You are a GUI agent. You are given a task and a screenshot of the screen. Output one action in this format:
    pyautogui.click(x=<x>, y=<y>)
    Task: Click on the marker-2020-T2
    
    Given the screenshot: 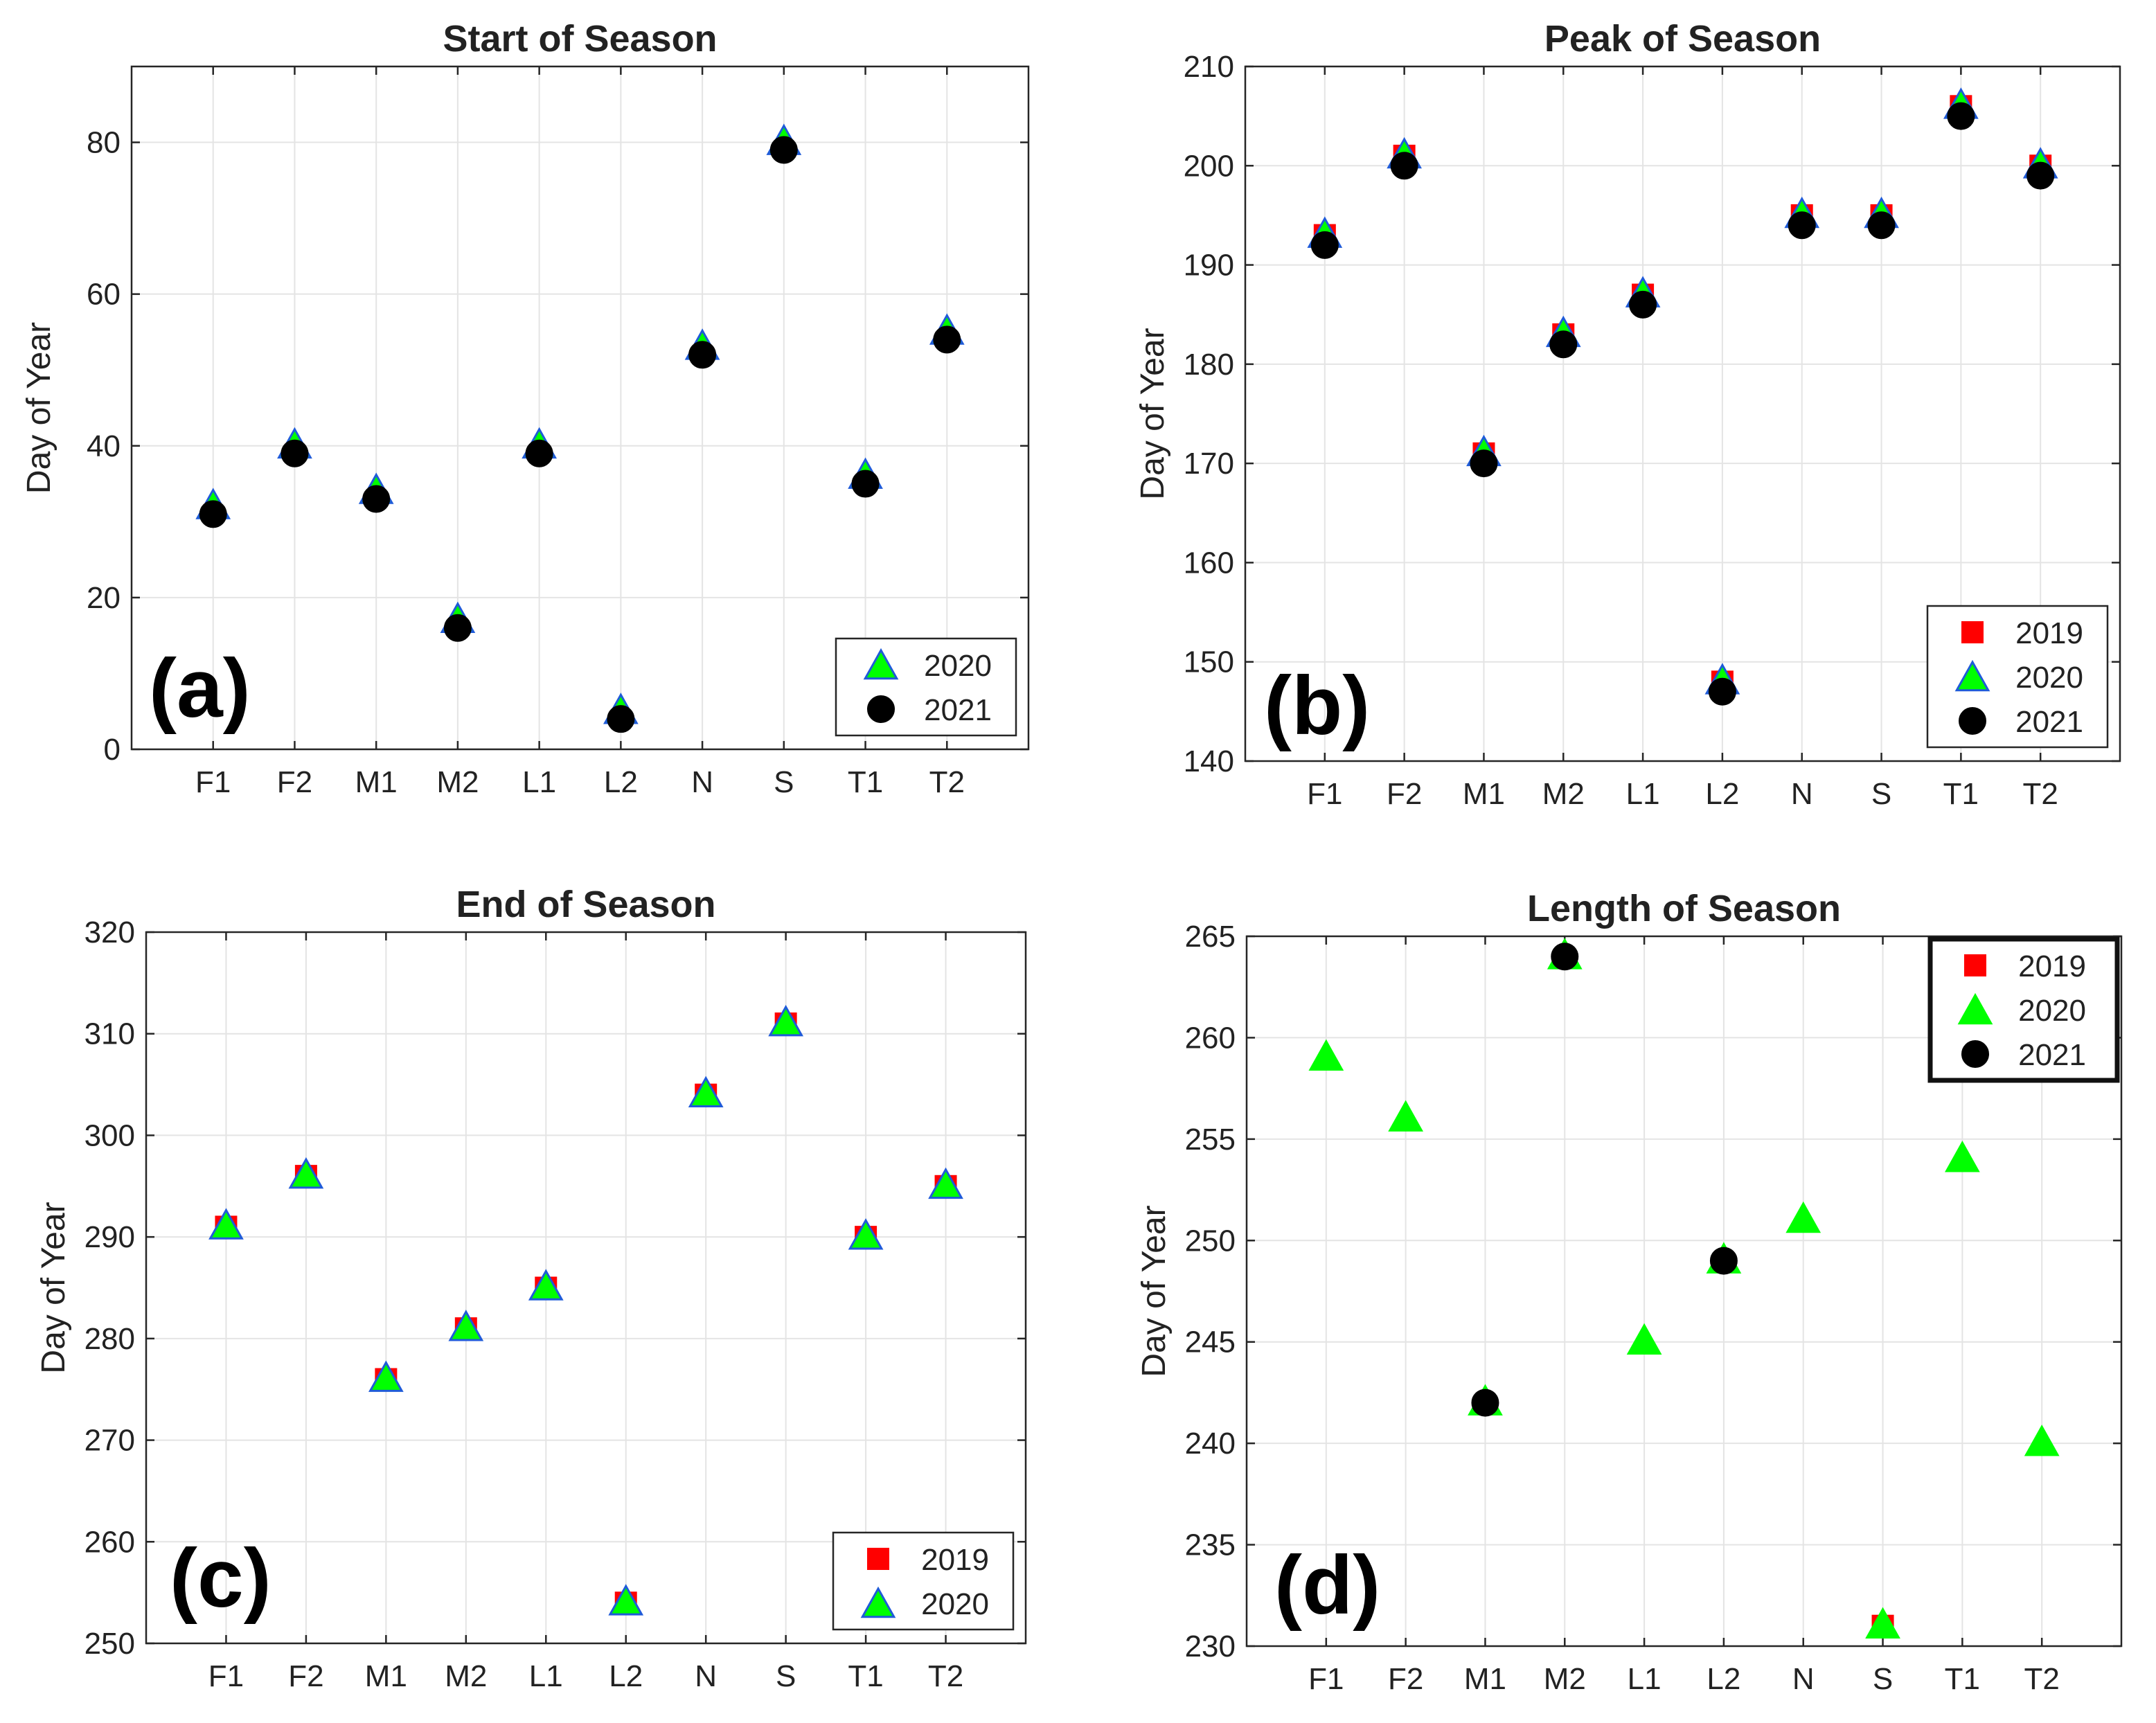 What is the action you would take?
    pyautogui.click(x=2042, y=1441)
    